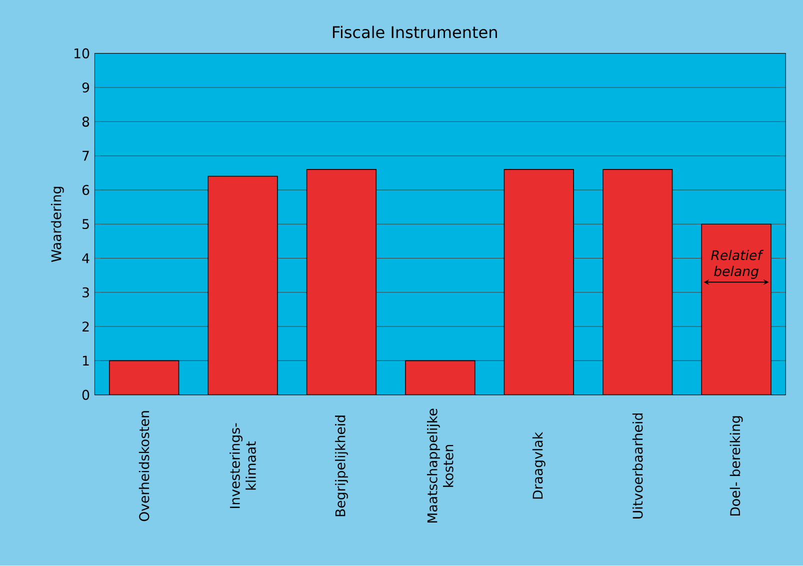 This screenshot has height=566, width=803. I want to click on y-tick-label: 1, so click(85, 361).